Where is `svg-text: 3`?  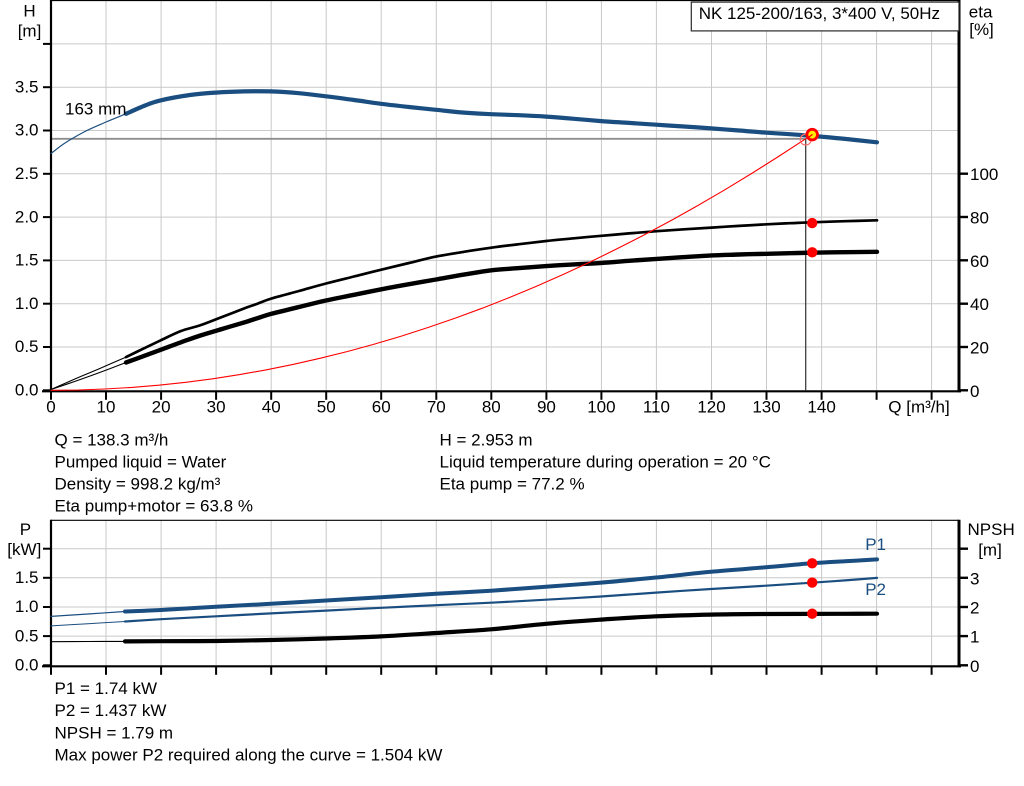
svg-text: 3 is located at coordinates (974, 578).